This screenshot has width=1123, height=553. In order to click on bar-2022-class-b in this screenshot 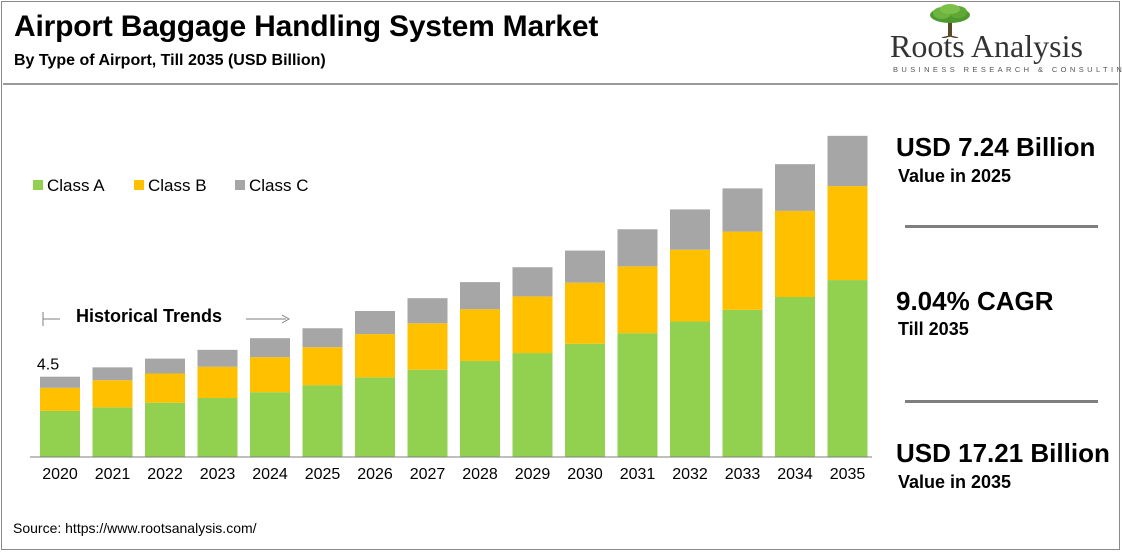, I will do `click(165, 388)`.